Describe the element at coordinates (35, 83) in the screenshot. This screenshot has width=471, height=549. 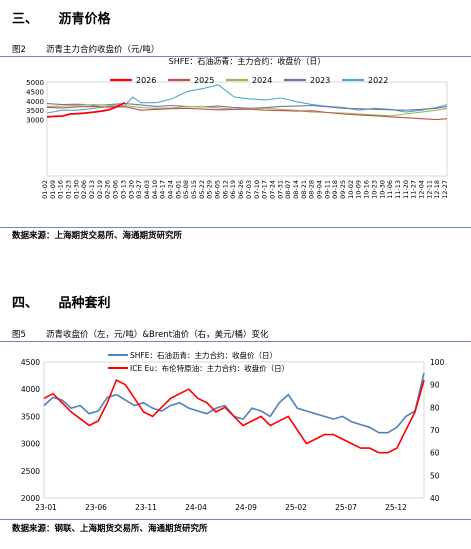
I see `chart1-y-tick-label: 5000` at that location.